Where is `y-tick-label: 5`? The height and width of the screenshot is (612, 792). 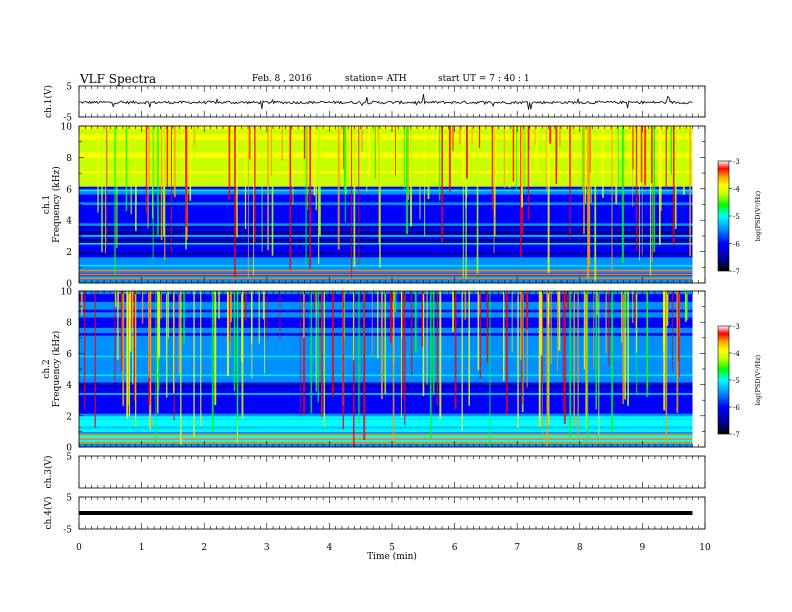 y-tick-label: 5 is located at coordinates (69, 458).